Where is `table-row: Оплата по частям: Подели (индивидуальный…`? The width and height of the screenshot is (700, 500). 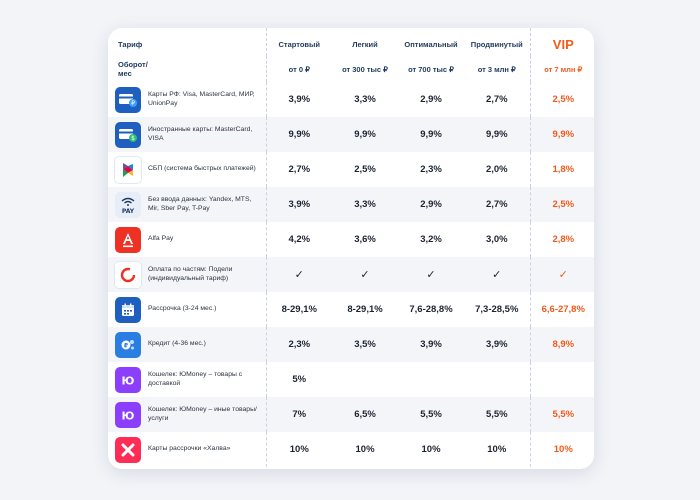 table-row: Оплата по частям: Подели (индивидуальный… is located at coordinates (351, 274).